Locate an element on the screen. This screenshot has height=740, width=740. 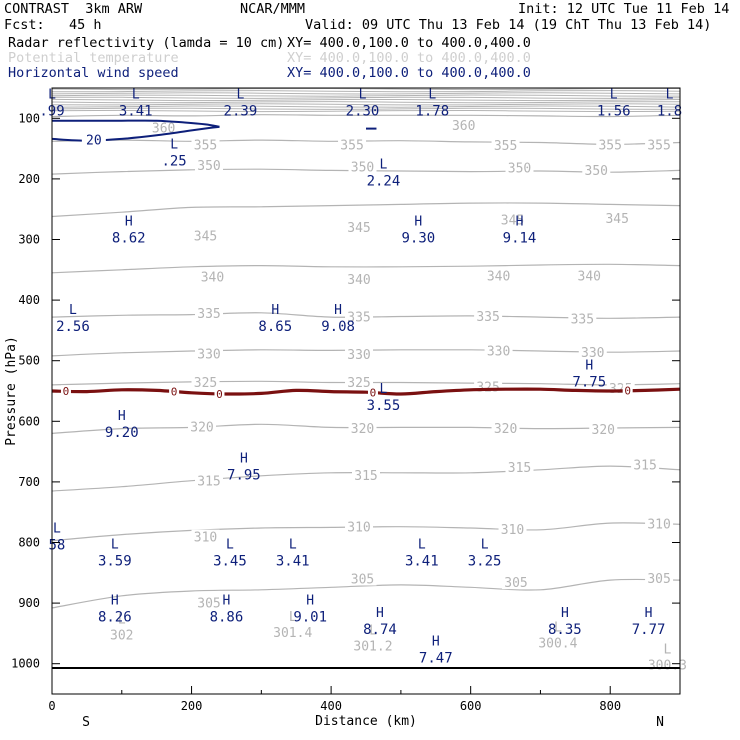
y-tick-label: 800 is located at coordinates (29, 543).